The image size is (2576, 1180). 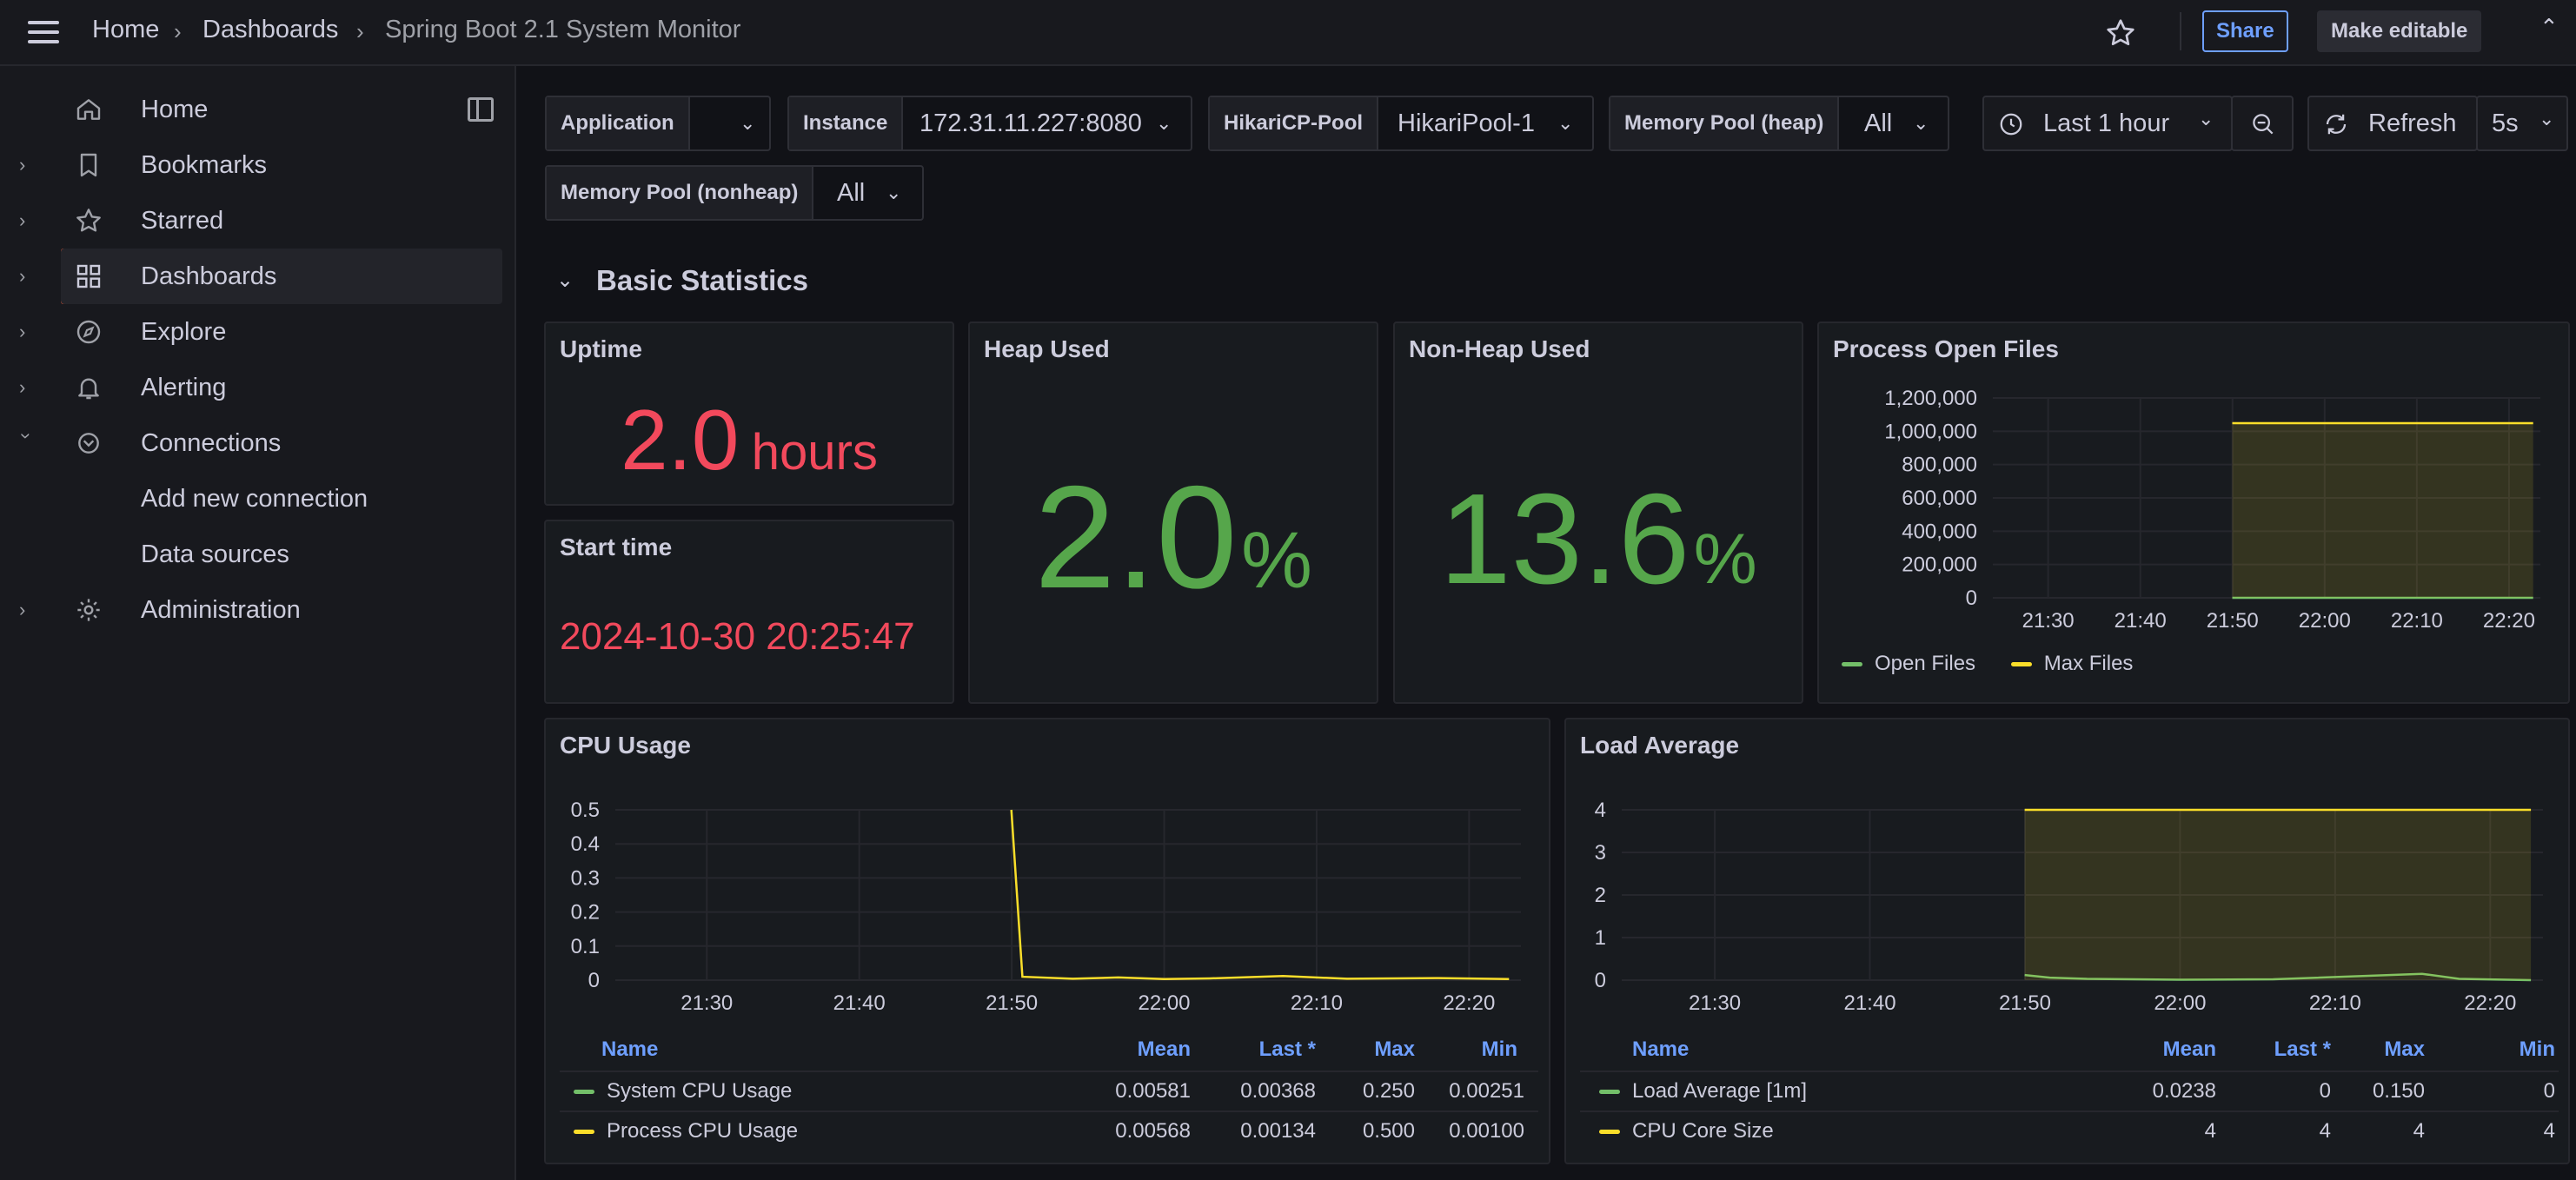 I want to click on panel-non-heap-used: Non-Heap Used 13.6 %, so click(x=1598, y=513).